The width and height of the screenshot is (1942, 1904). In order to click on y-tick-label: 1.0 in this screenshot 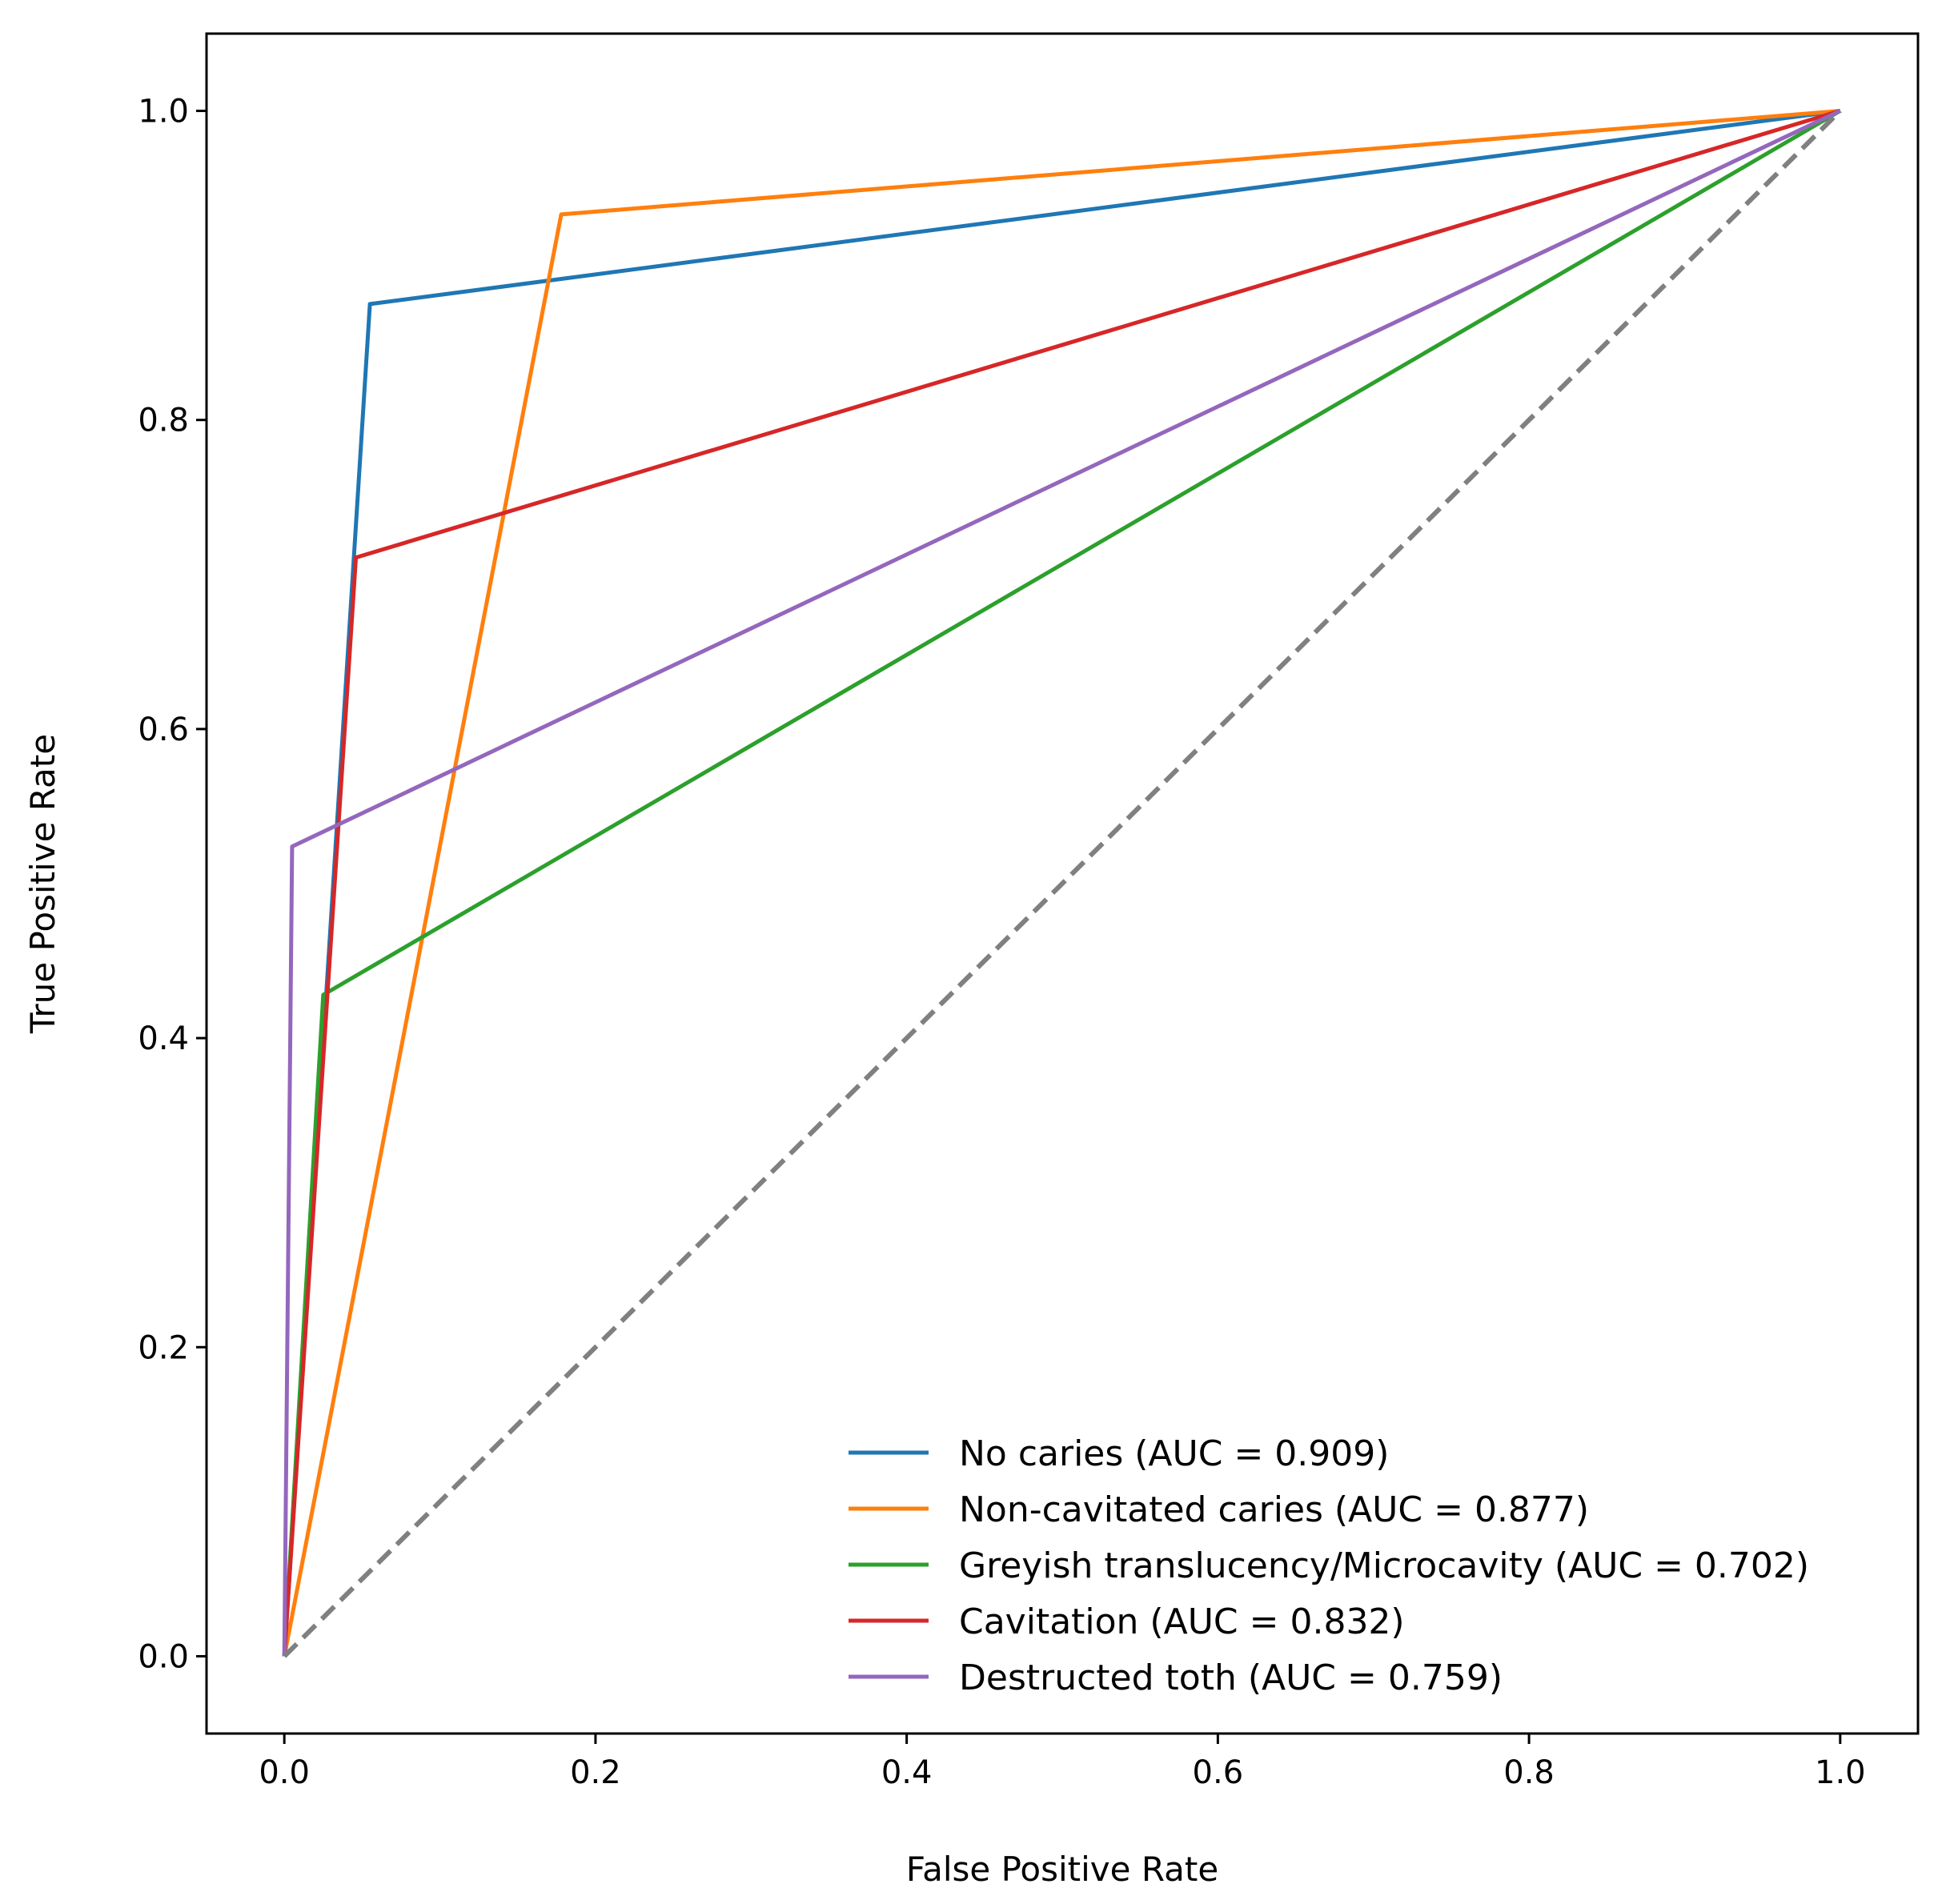, I will do `click(164, 112)`.